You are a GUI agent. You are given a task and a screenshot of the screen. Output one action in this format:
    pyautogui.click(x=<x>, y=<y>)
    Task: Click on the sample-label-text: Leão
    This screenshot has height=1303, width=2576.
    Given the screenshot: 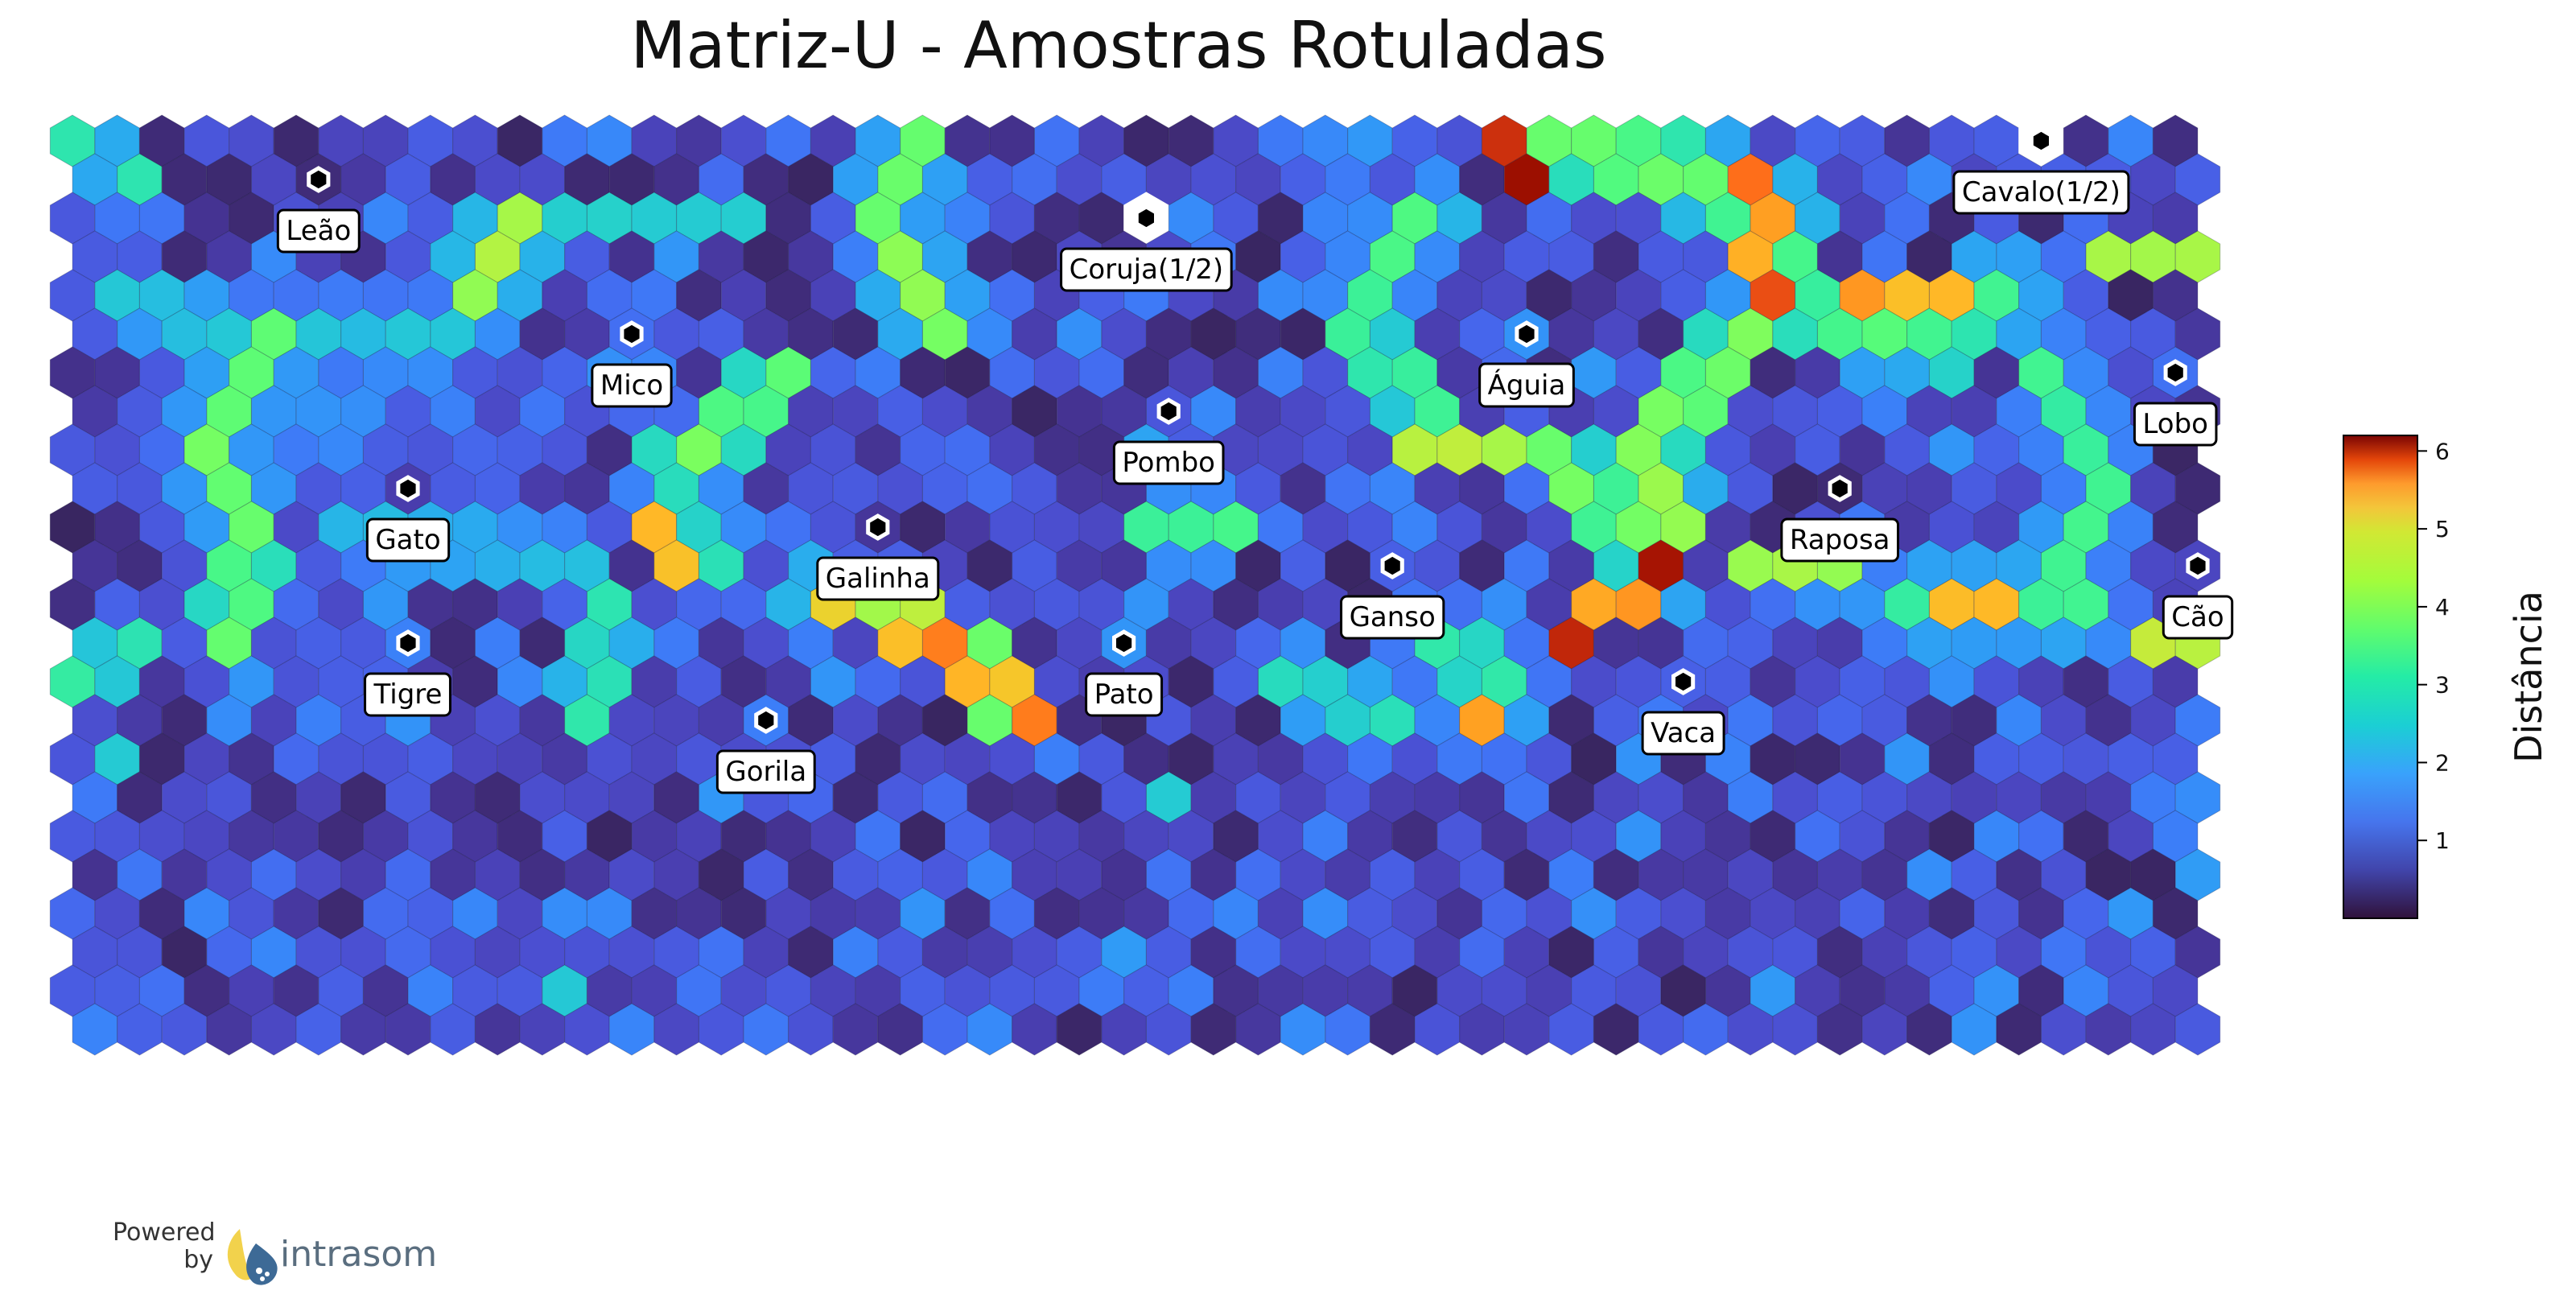 What is the action you would take?
    pyautogui.click(x=318, y=231)
    